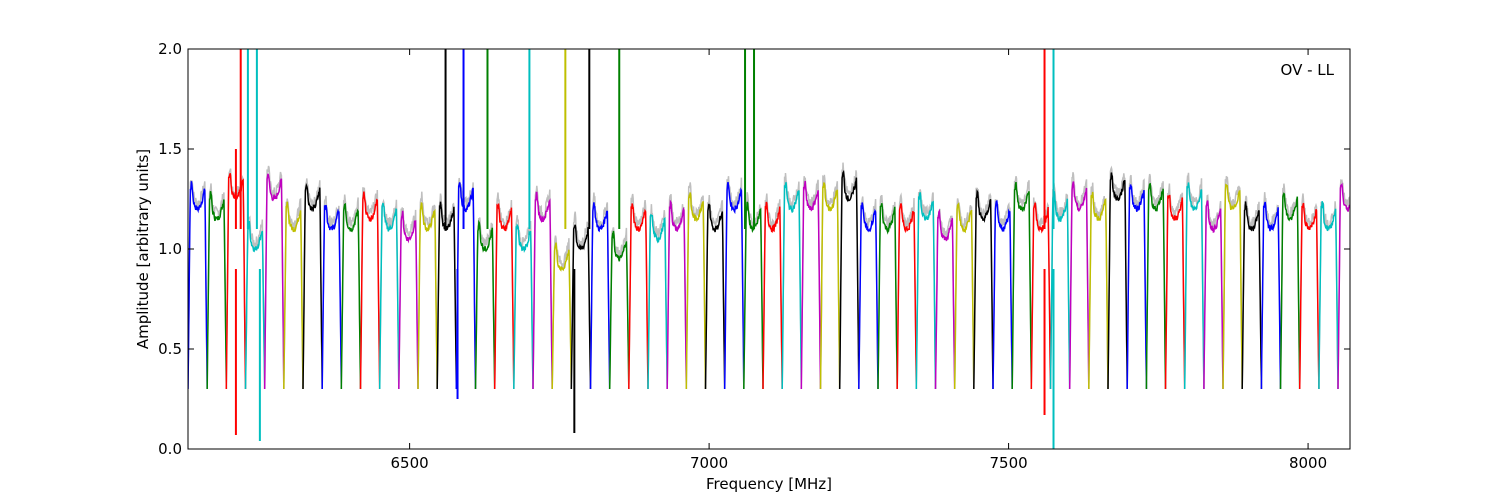 This screenshot has height=500, width=1500. I want to click on y-tick-label-2: 1.0, so click(170, 249).